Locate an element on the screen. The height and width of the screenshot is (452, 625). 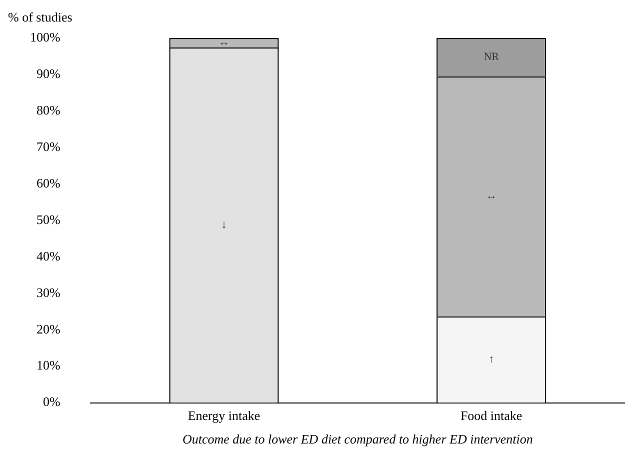
x-tick-label: Food intake is located at coordinates (491, 416).